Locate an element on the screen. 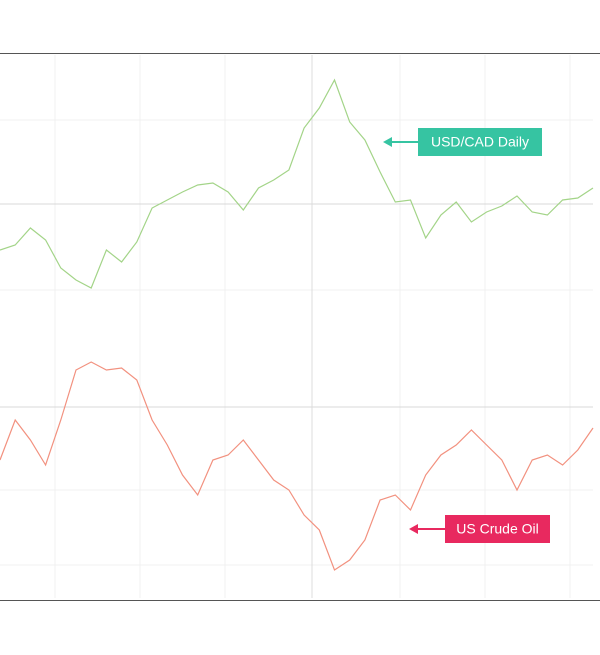 The height and width of the screenshot is (655, 600). annotation-label: US Crude Oil is located at coordinates (497, 529).